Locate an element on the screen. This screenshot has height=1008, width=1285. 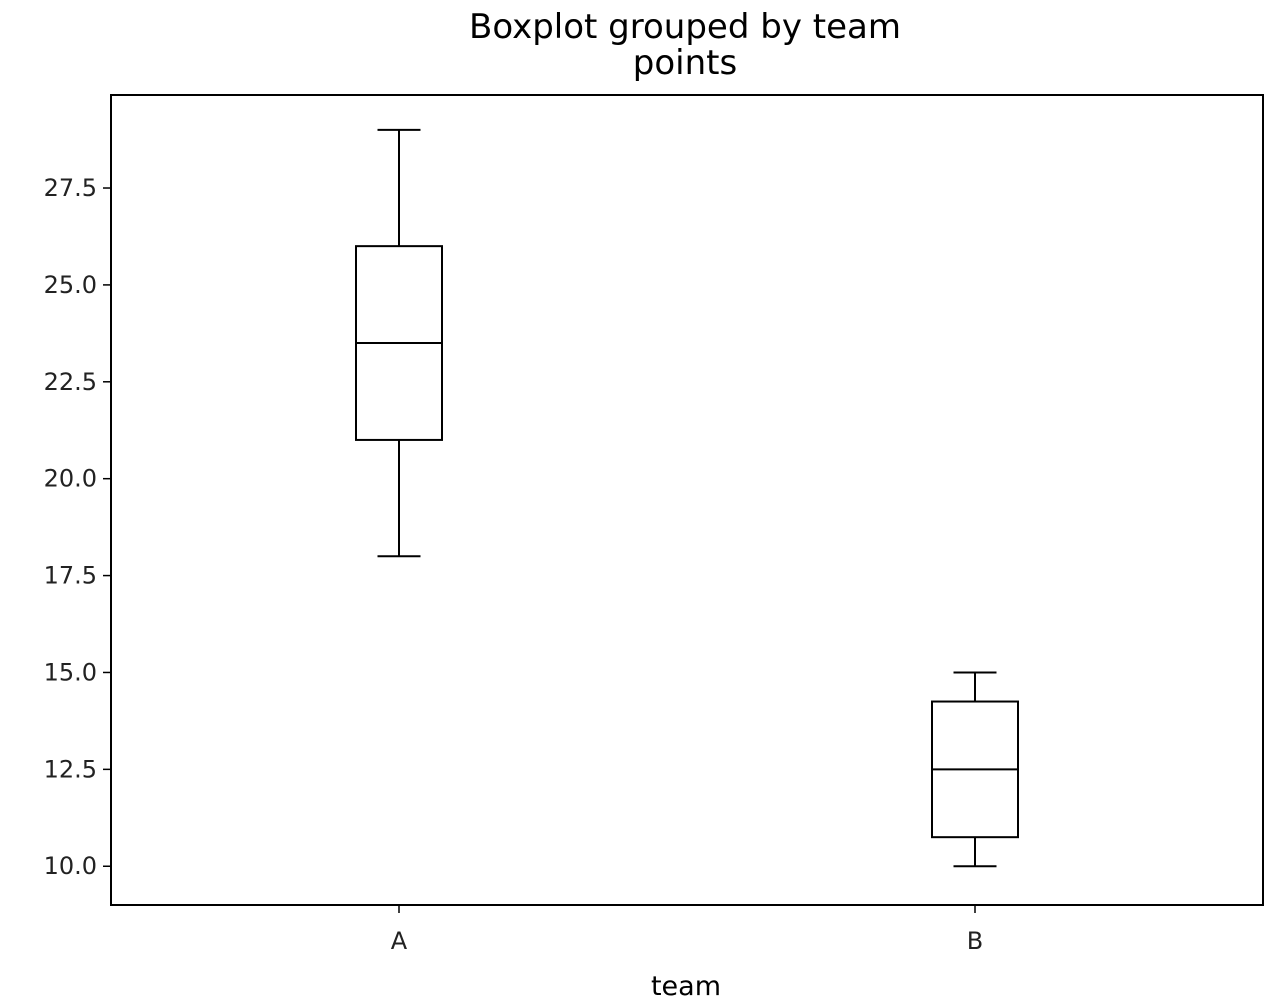
x-axis-label: team is located at coordinates (686, 986).